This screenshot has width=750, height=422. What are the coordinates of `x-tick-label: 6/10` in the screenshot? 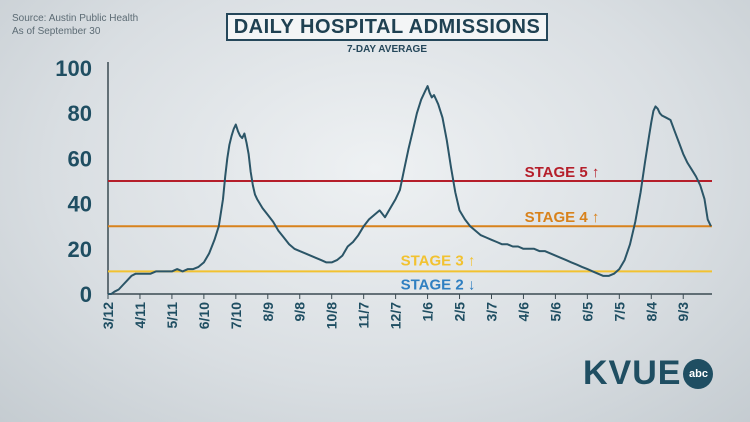 It's located at (204, 315).